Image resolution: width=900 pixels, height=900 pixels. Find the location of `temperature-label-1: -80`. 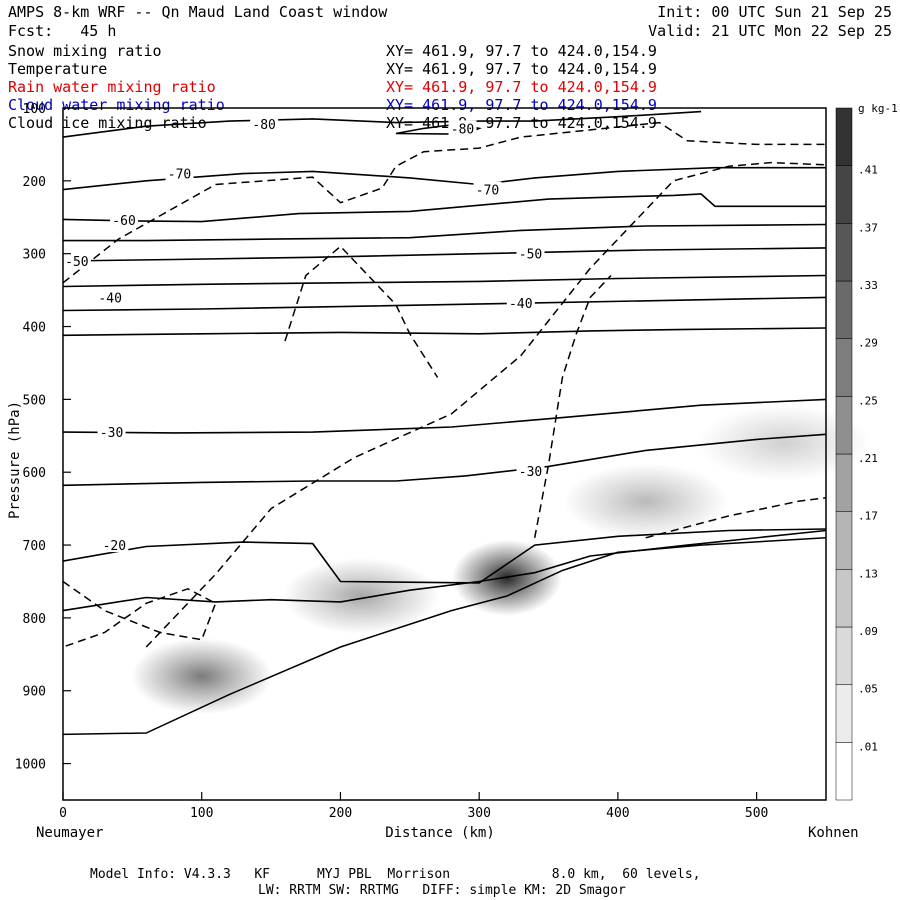

temperature-label-1: -80 is located at coordinates (462, 129).